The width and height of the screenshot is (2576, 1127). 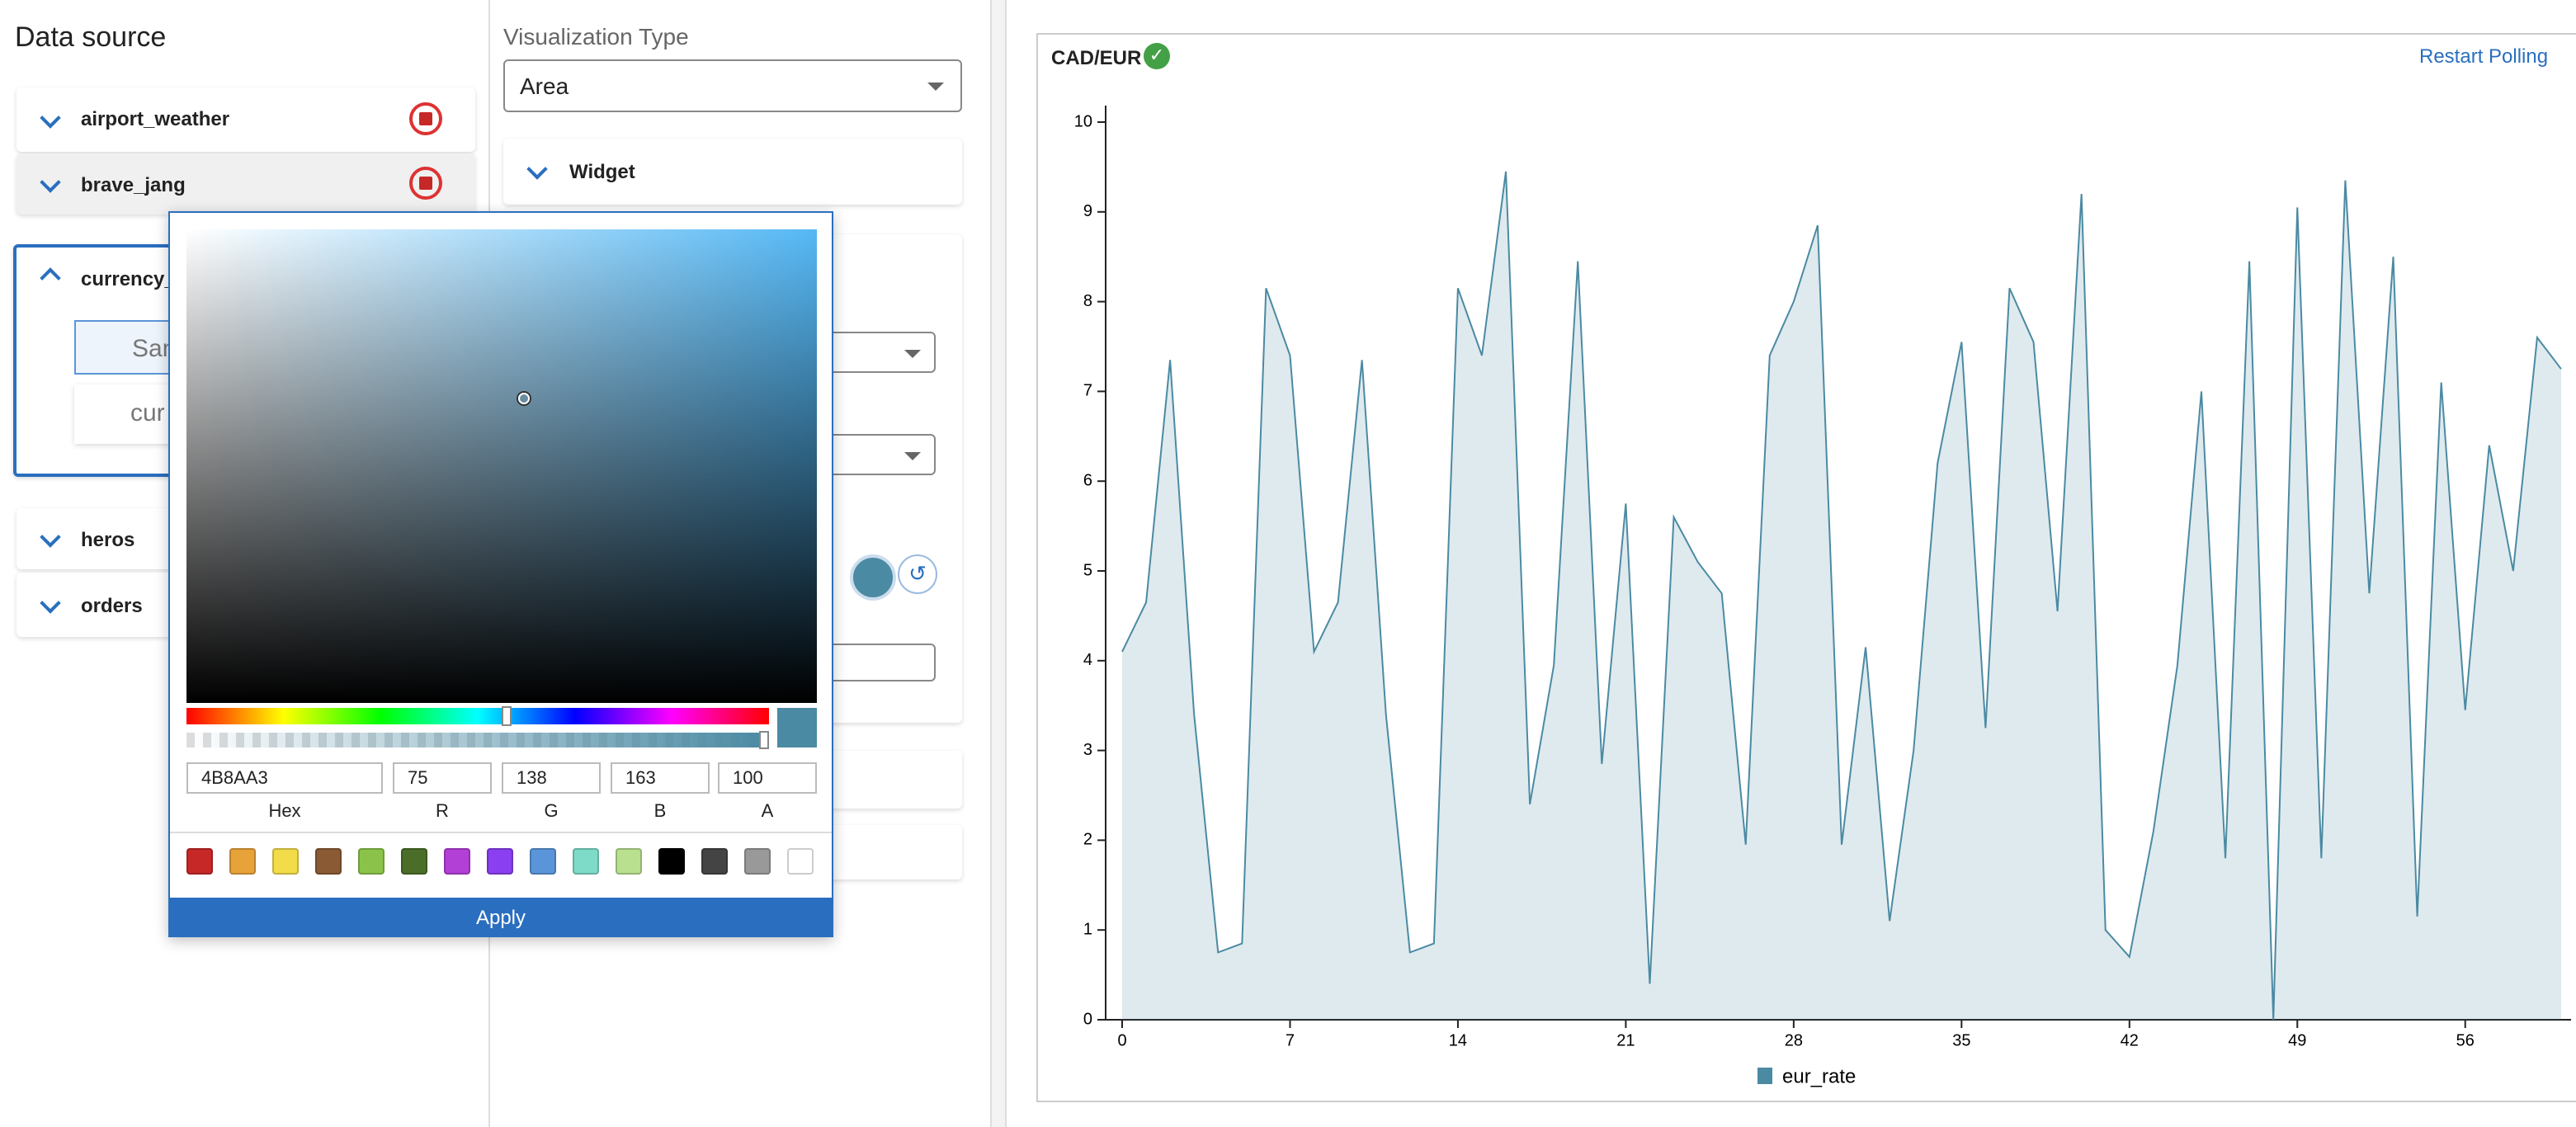 I want to click on color-button, so click(x=873, y=577).